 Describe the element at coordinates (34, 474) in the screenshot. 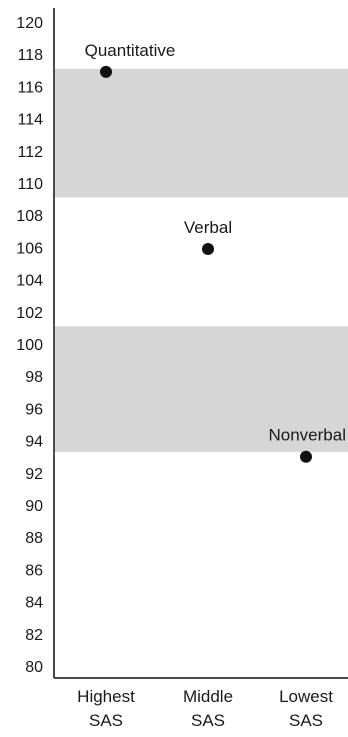

I see `y-tick-label: 92` at that location.